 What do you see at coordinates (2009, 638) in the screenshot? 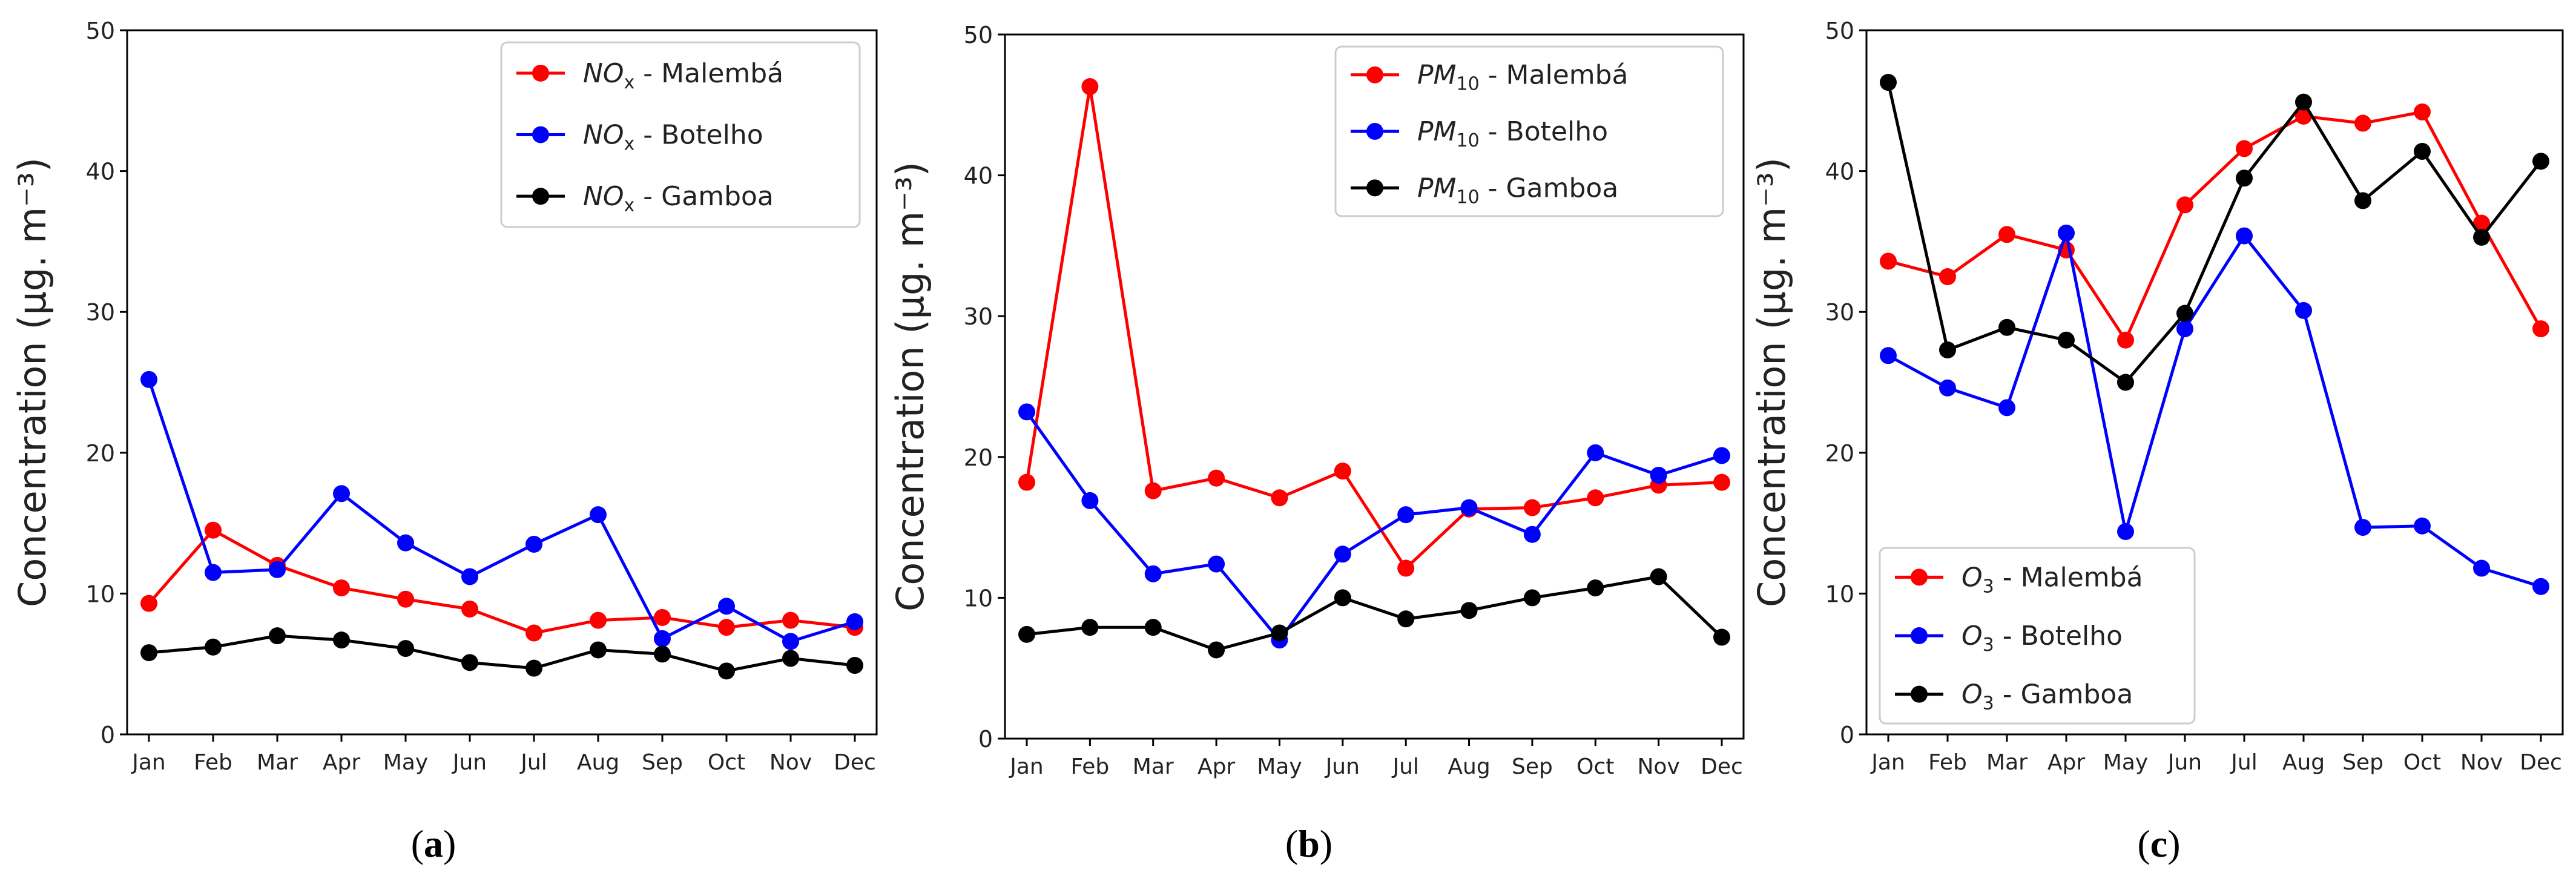
I see `legend-item: O3 - Botelho` at bounding box center [2009, 638].